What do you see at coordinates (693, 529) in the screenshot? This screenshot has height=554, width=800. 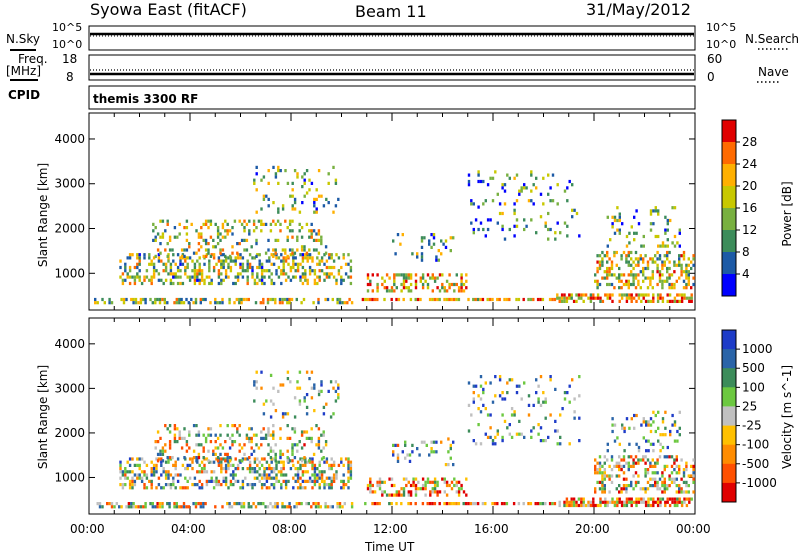 I see `x-tick-label: 00:00` at bounding box center [693, 529].